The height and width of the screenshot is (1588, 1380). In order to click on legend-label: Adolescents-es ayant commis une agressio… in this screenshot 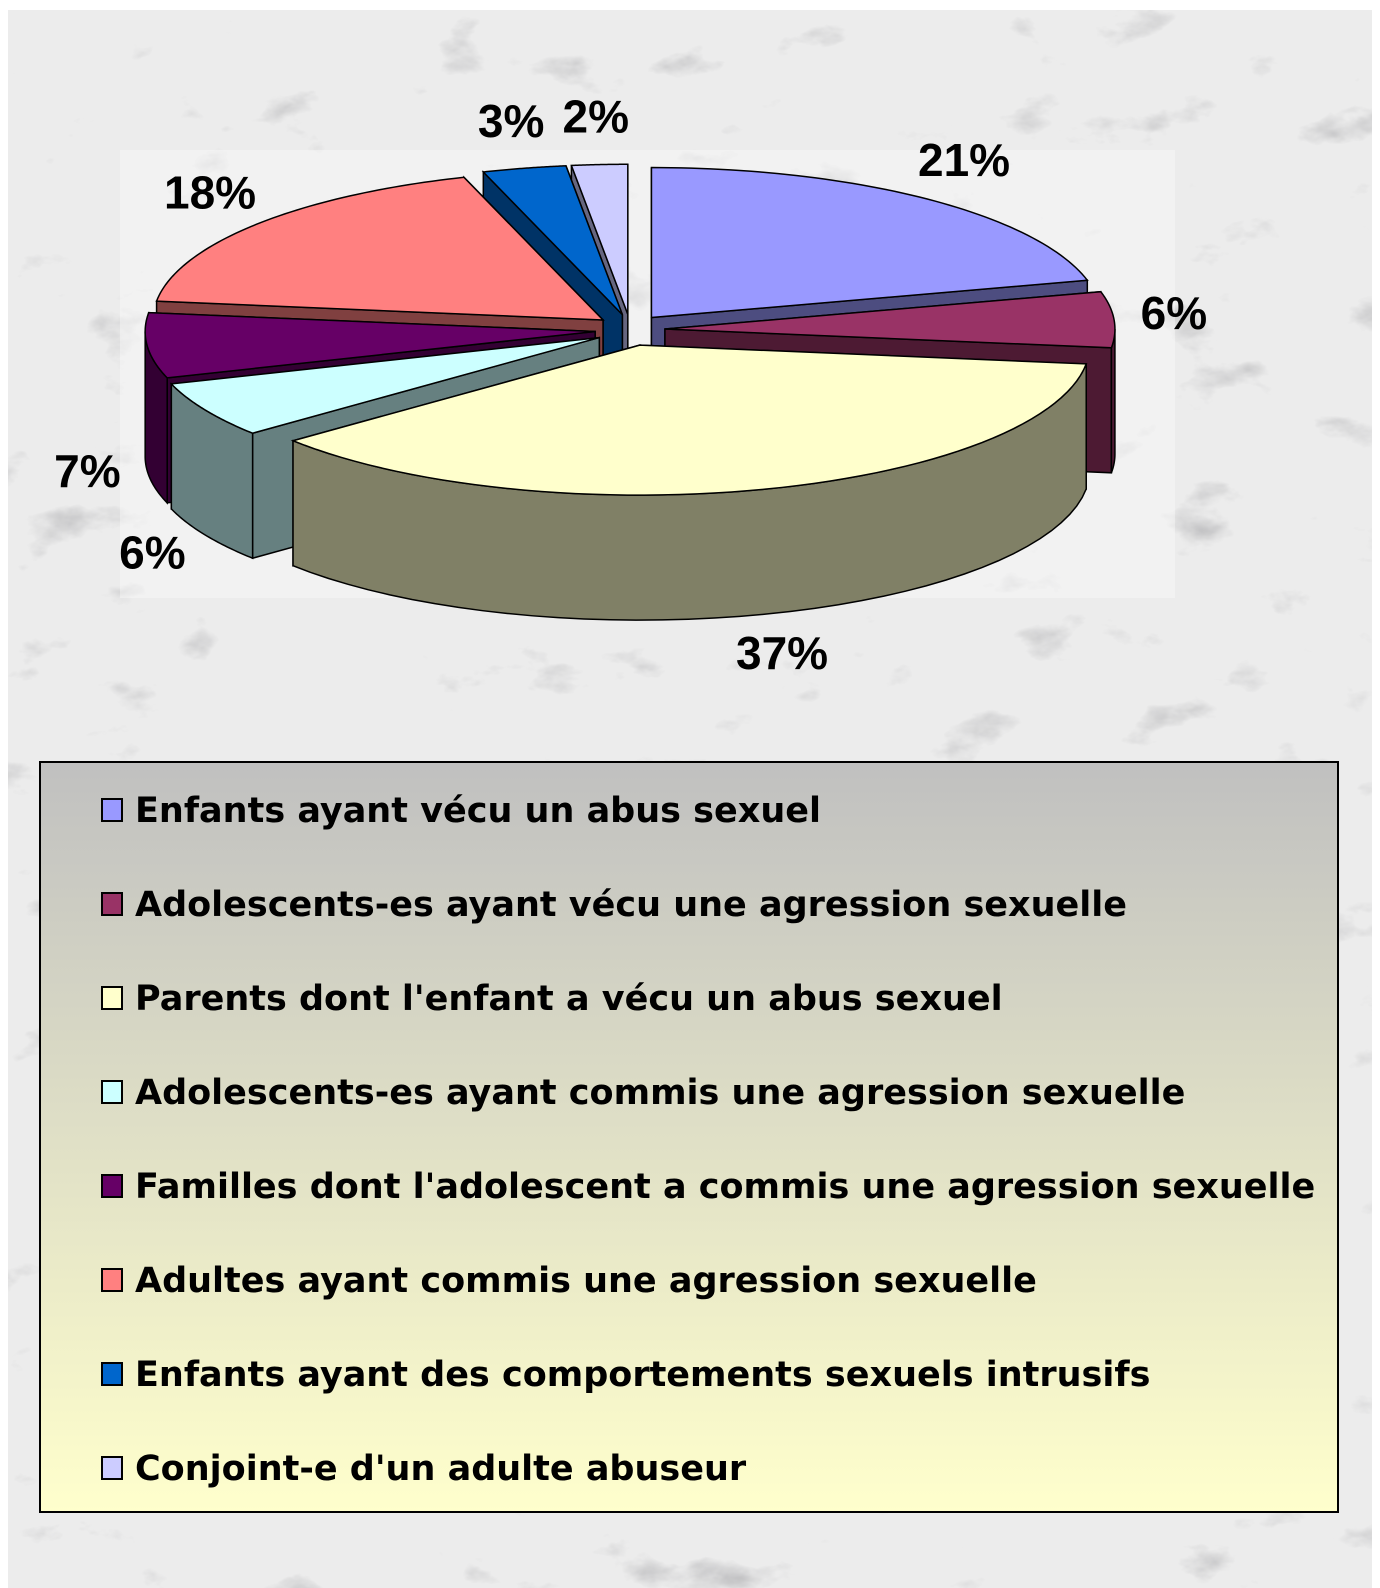, I will do `click(660, 1093)`.